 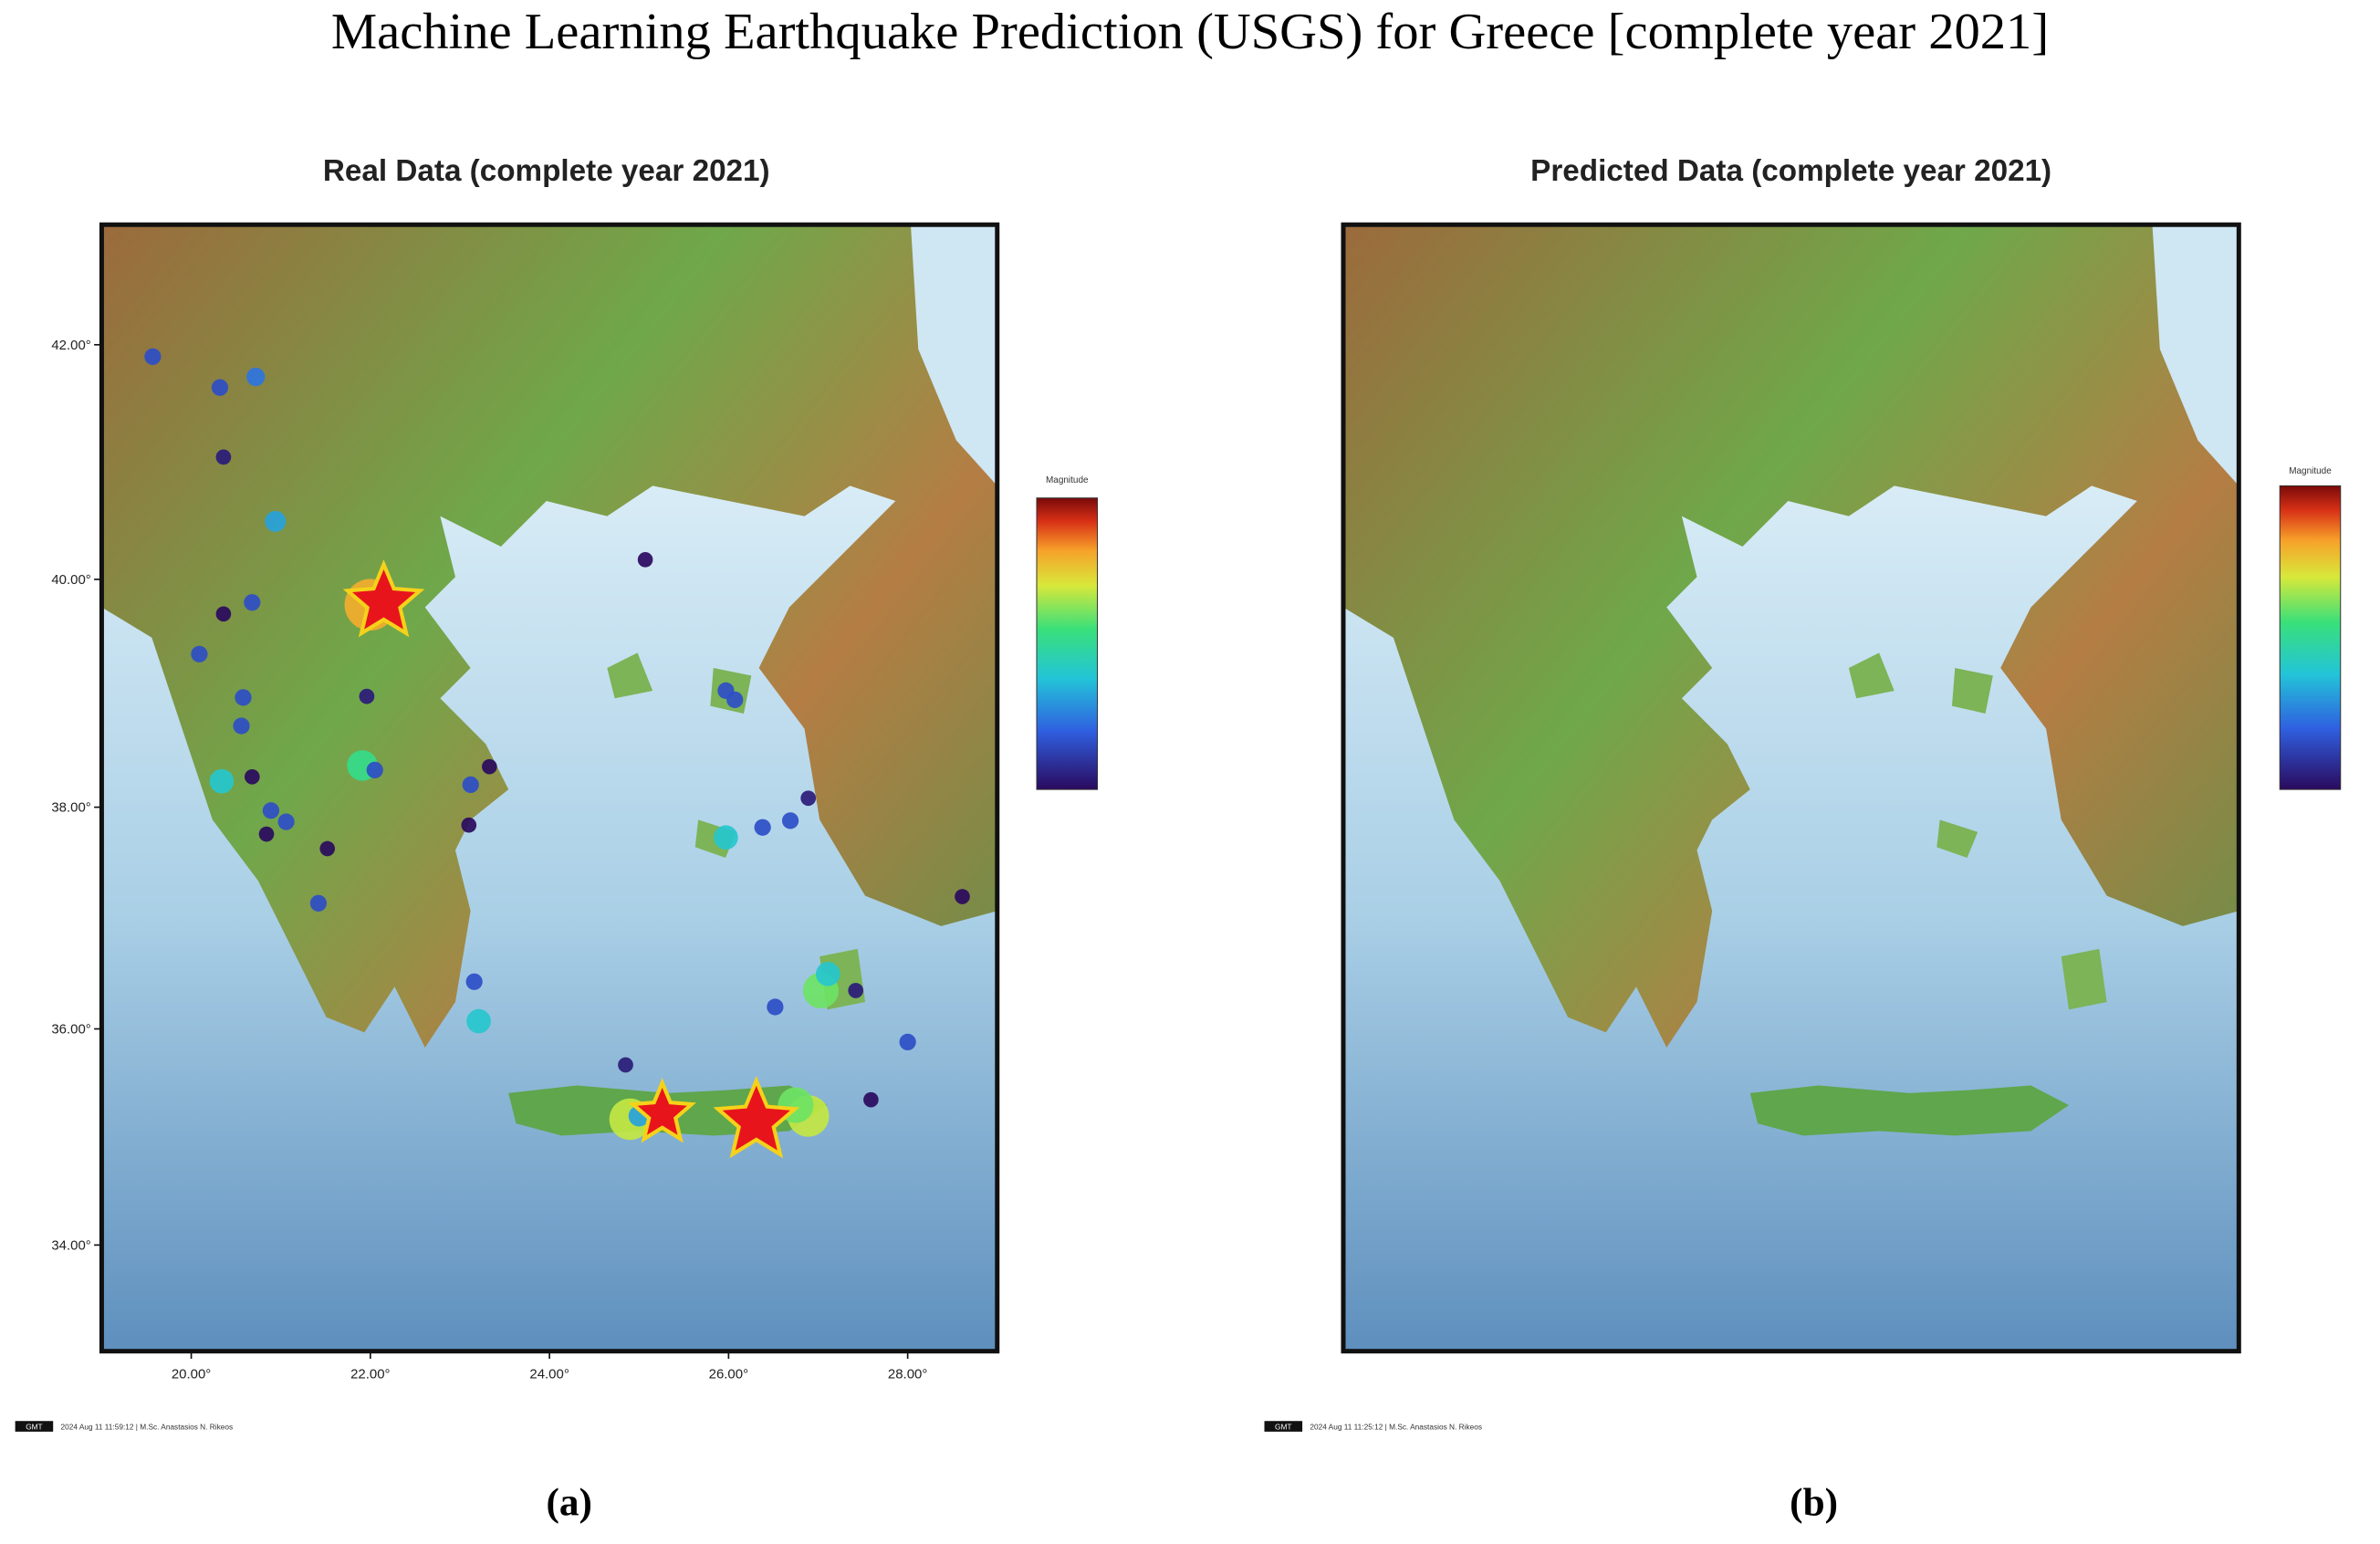 What do you see at coordinates (569, 1502) in the screenshot?
I see `caption: (a)` at bounding box center [569, 1502].